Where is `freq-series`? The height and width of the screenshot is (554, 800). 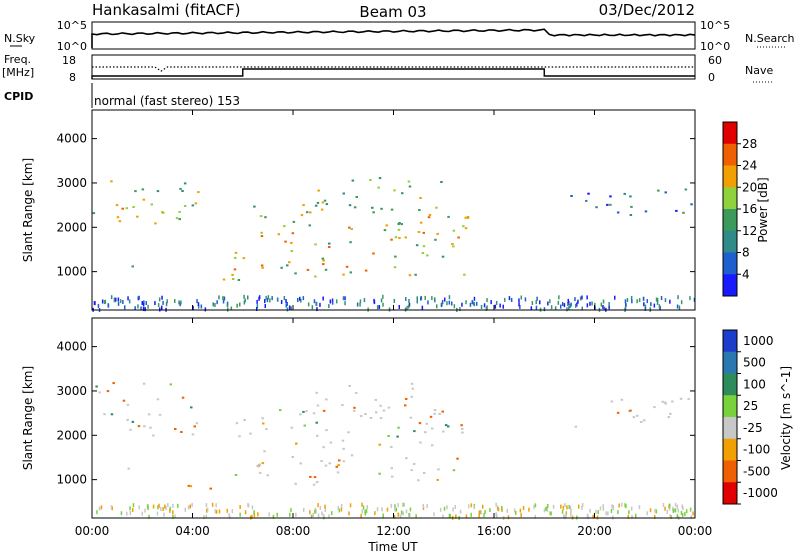 freq-series is located at coordinates (393, 73).